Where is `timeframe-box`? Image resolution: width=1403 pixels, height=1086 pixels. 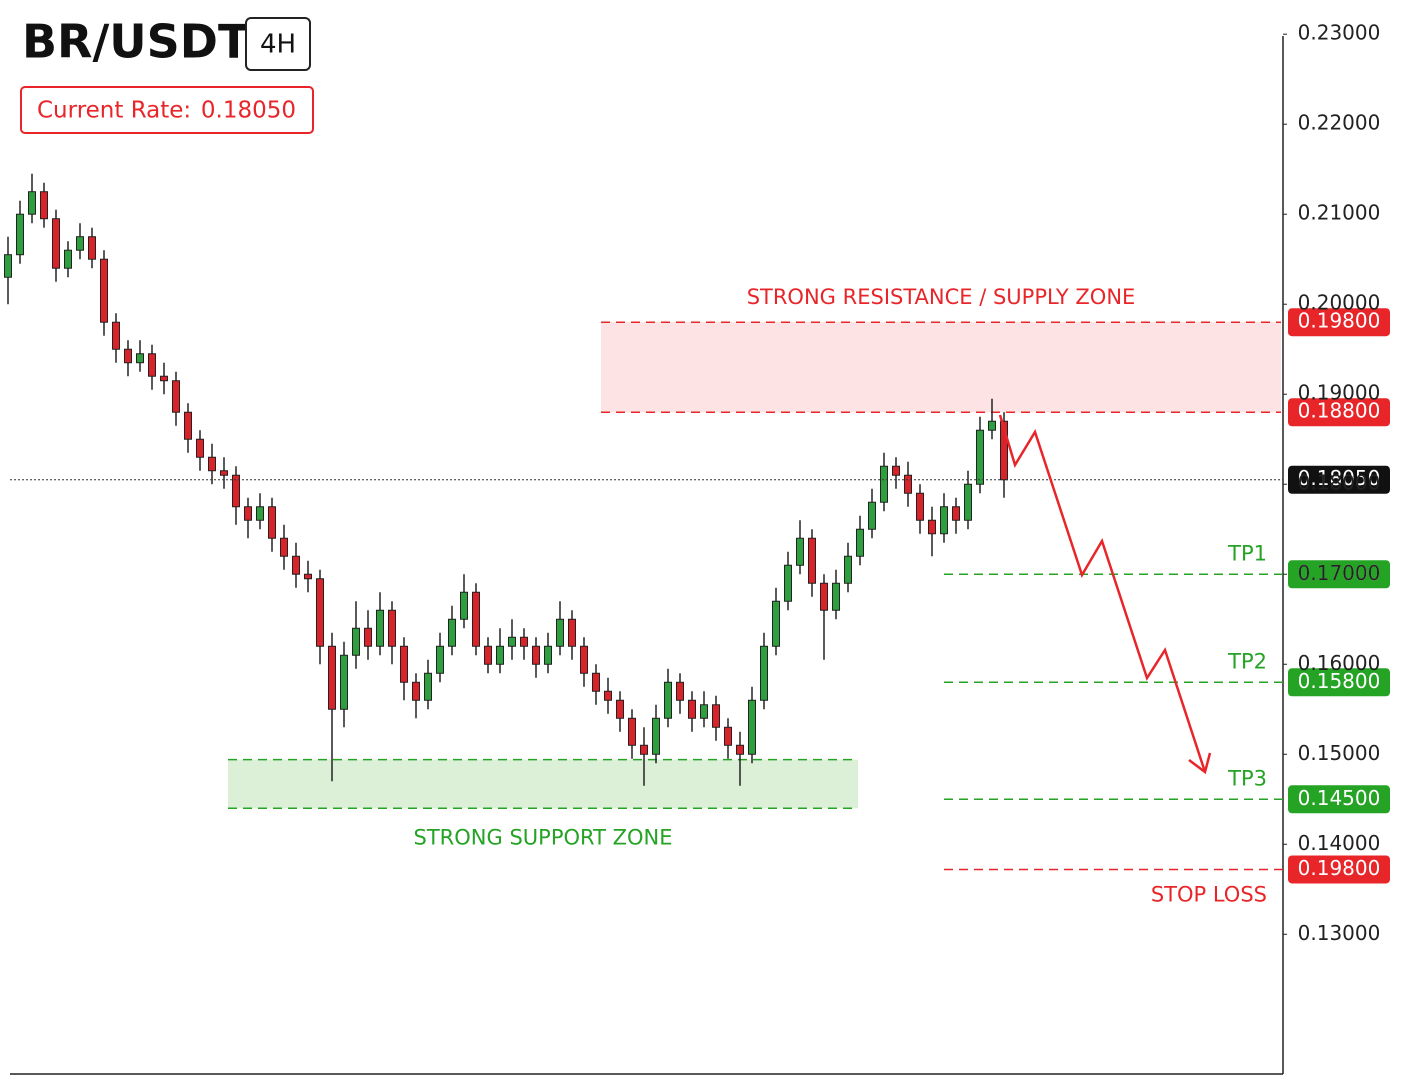
timeframe-box is located at coordinates (278, 44).